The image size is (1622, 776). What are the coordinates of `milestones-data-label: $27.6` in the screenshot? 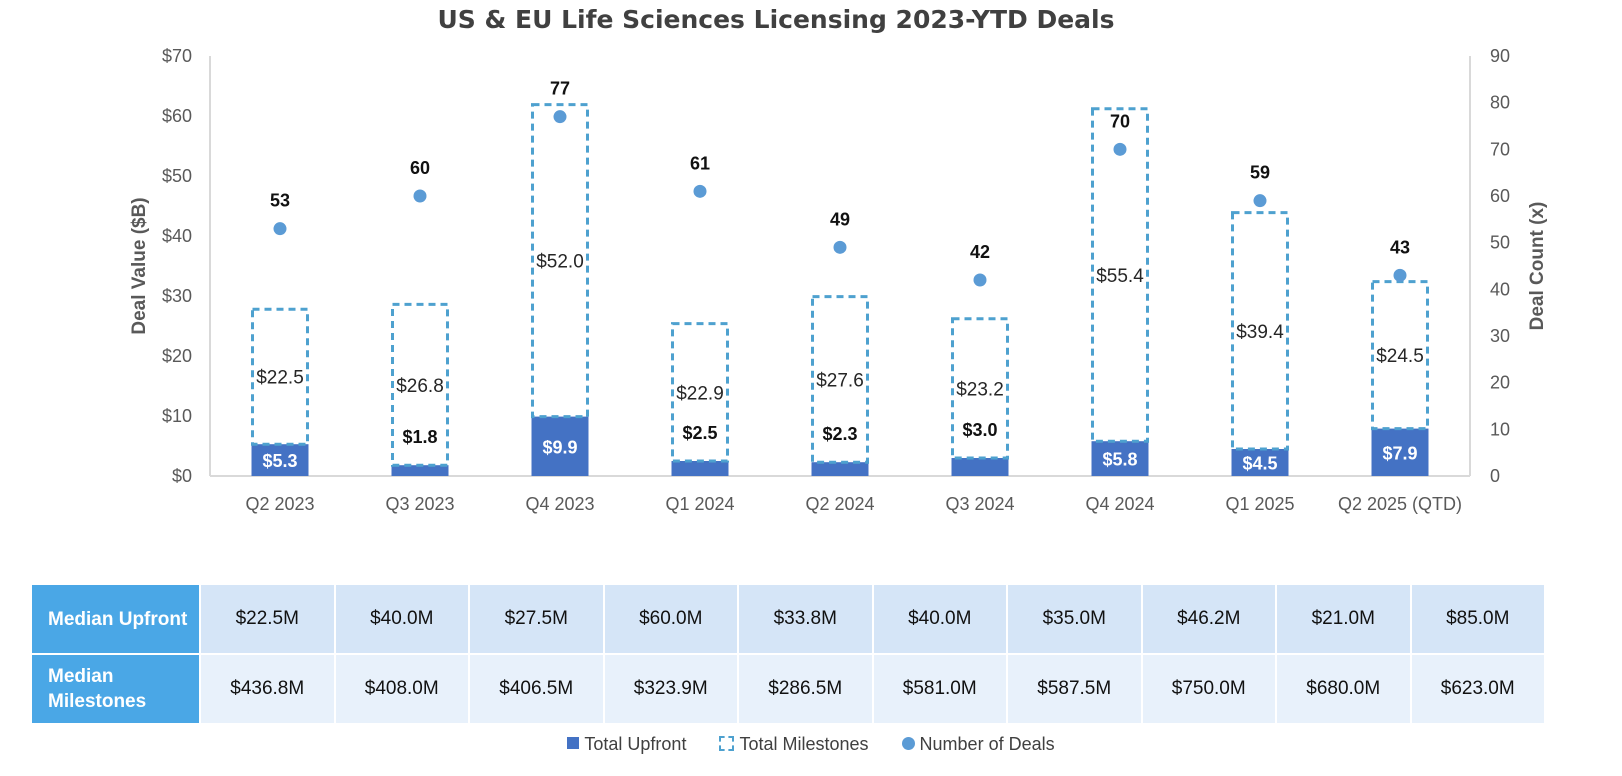 It's located at (840, 380).